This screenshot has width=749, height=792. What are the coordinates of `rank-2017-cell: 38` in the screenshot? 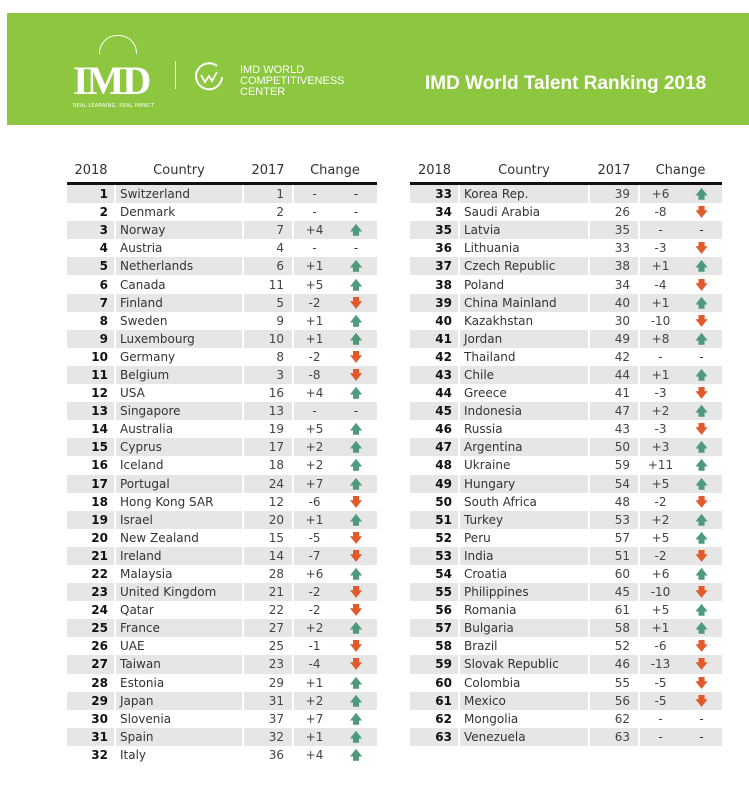 It's located at (614, 266).